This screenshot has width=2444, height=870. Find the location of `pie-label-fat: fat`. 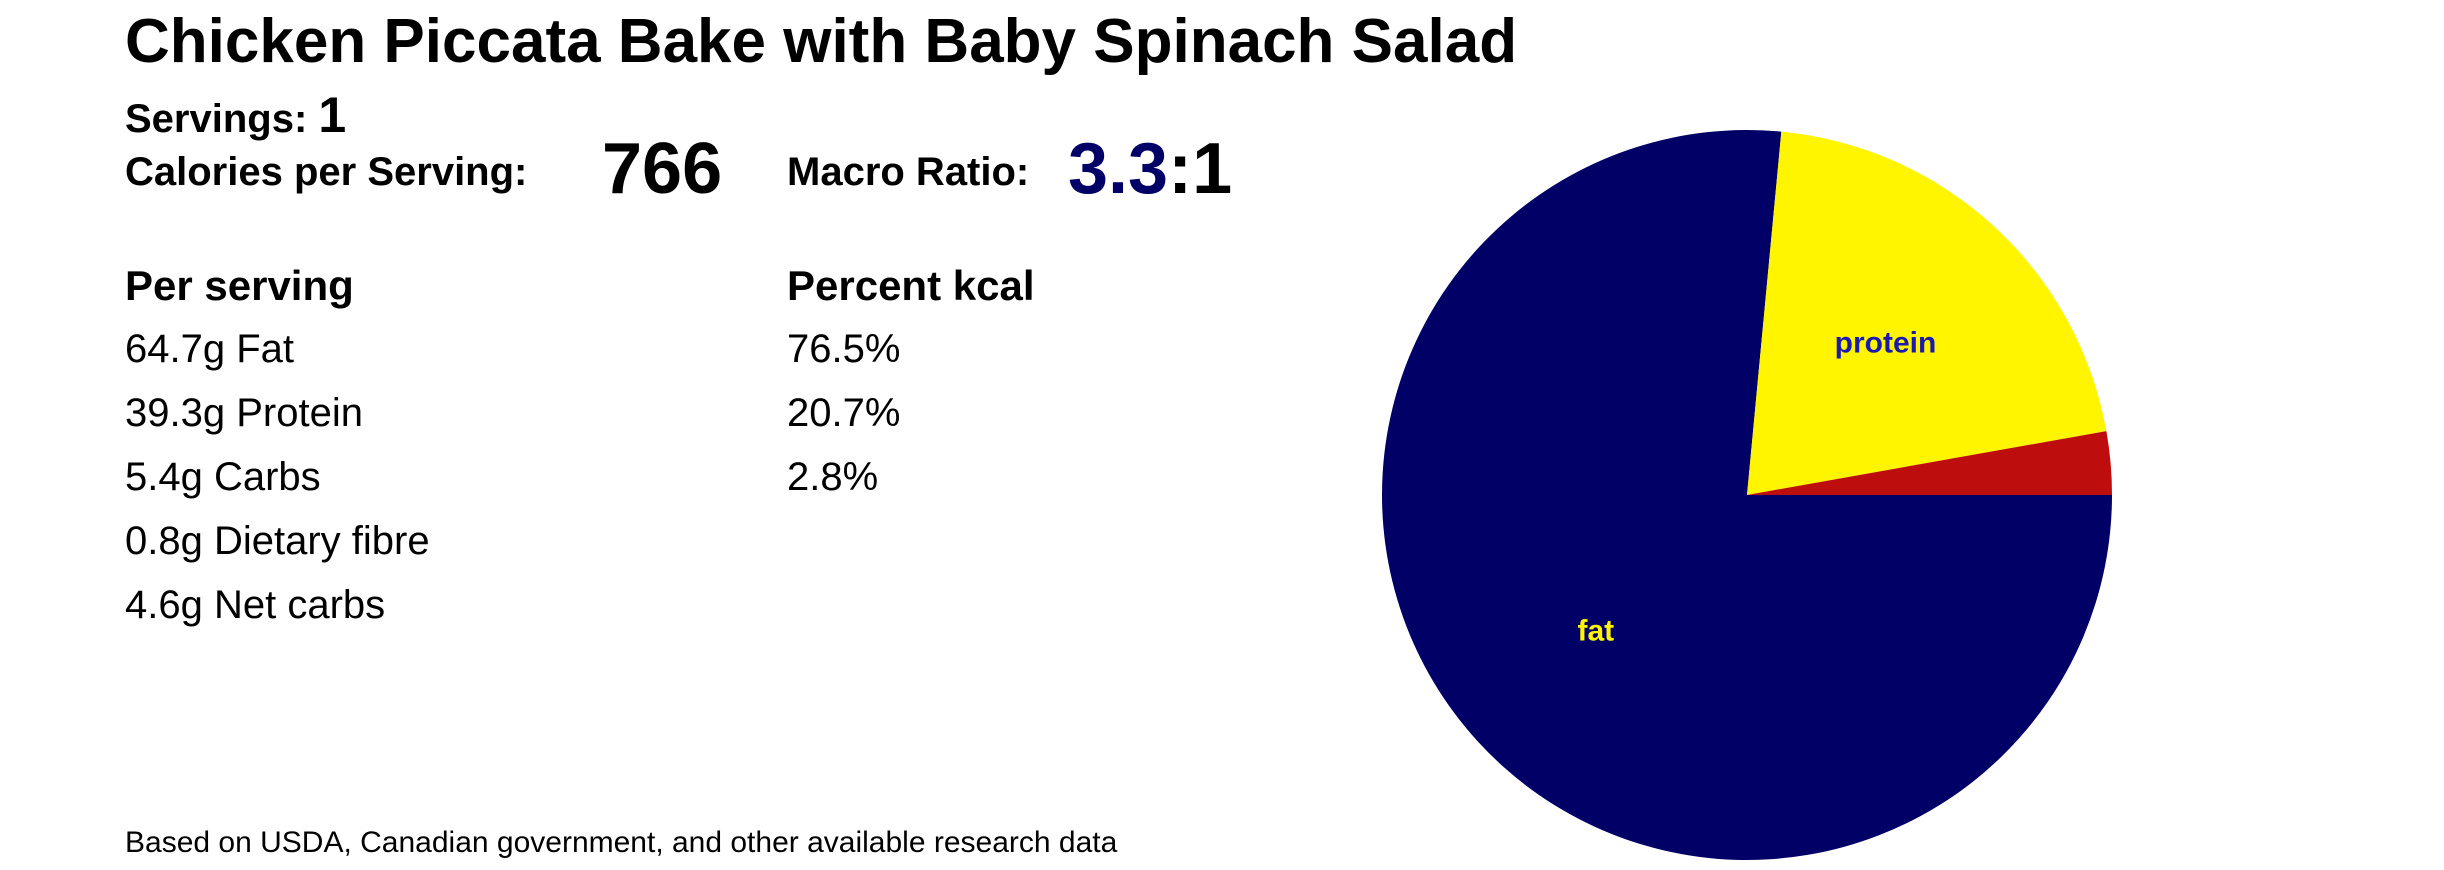

pie-label-fat: fat is located at coordinates (1595, 630).